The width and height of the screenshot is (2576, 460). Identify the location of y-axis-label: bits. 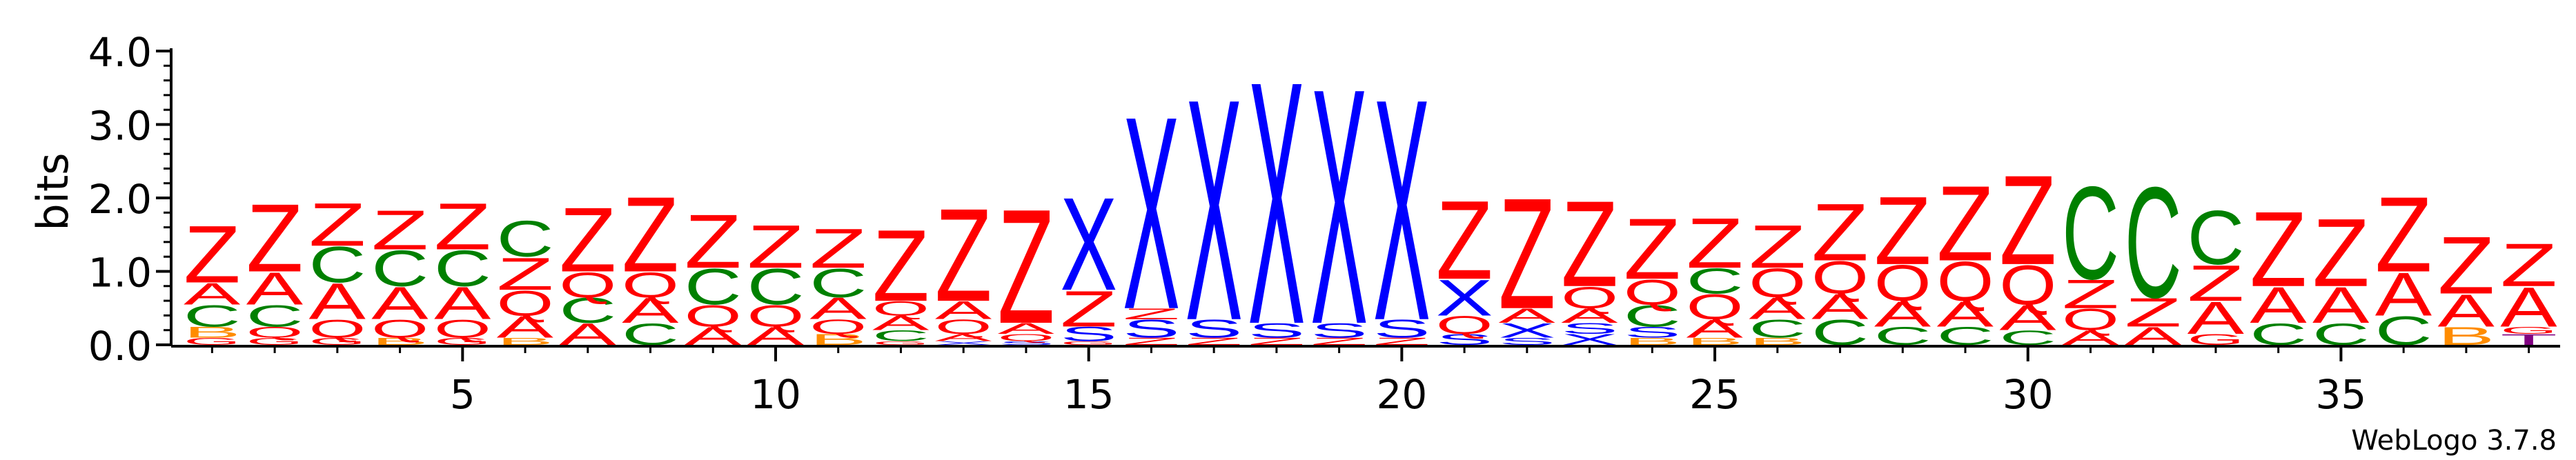
(53, 191).